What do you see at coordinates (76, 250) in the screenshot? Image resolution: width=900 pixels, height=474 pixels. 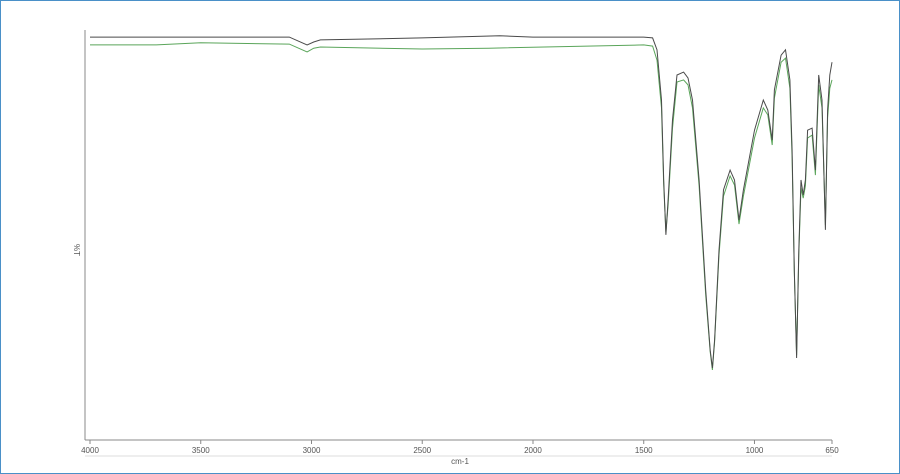 I see `y-axis-label: %T` at bounding box center [76, 250].